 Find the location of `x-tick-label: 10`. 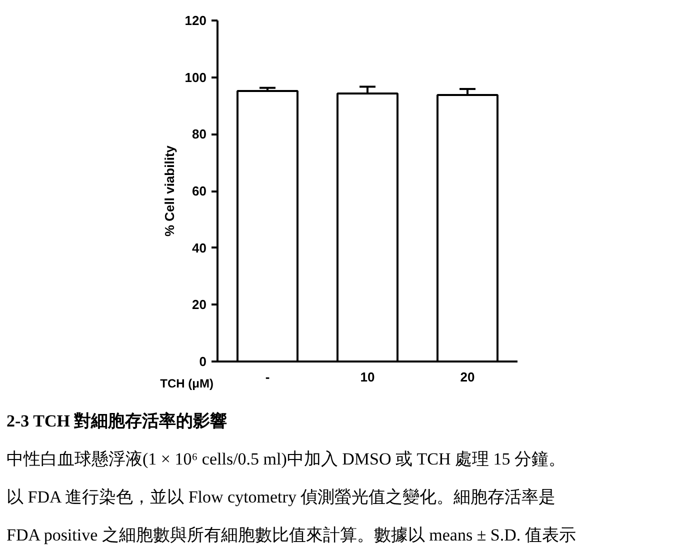

x-tick-label: 10 is located at coordinates (367, 377).